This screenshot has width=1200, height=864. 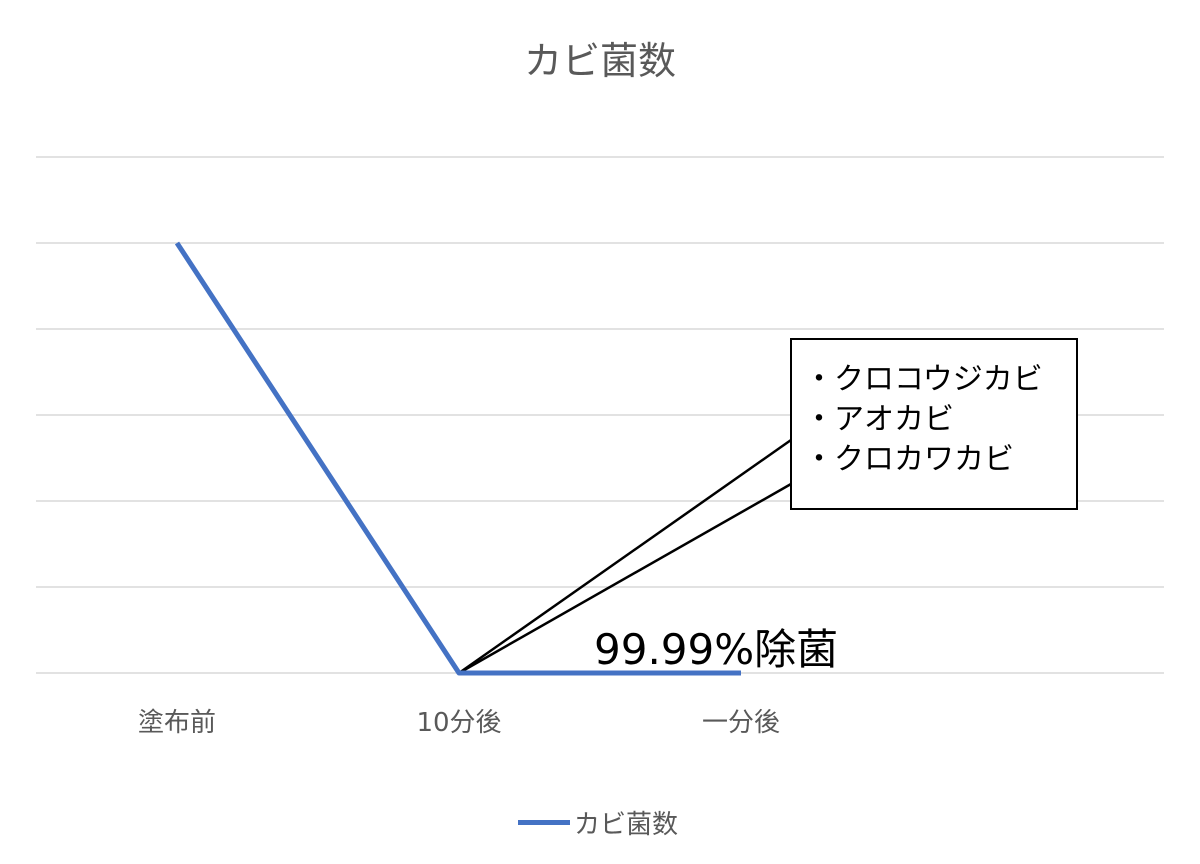 What do you see at coordinates (940, 460) in the screenshot?
I see `callout-item-3: クロカワカビ` at bounding box center [940, 460].